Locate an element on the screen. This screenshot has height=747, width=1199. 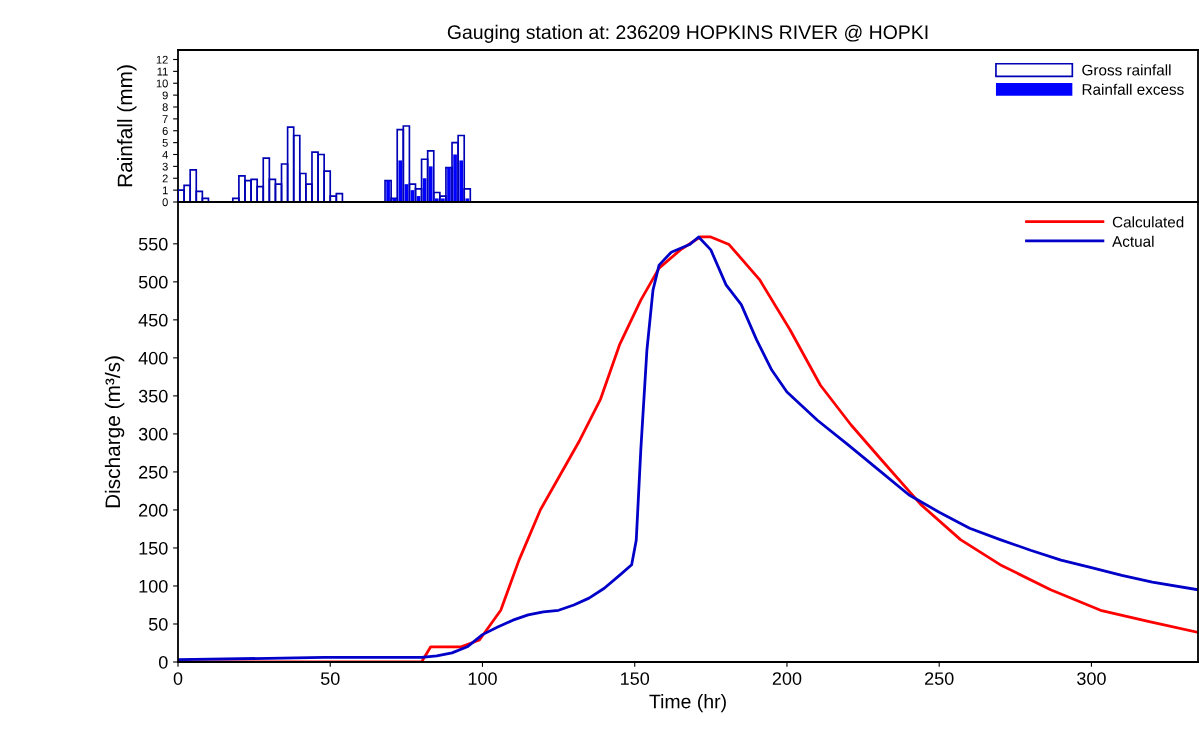
y-tick-label: 3 is located at coordinates (165, 166).